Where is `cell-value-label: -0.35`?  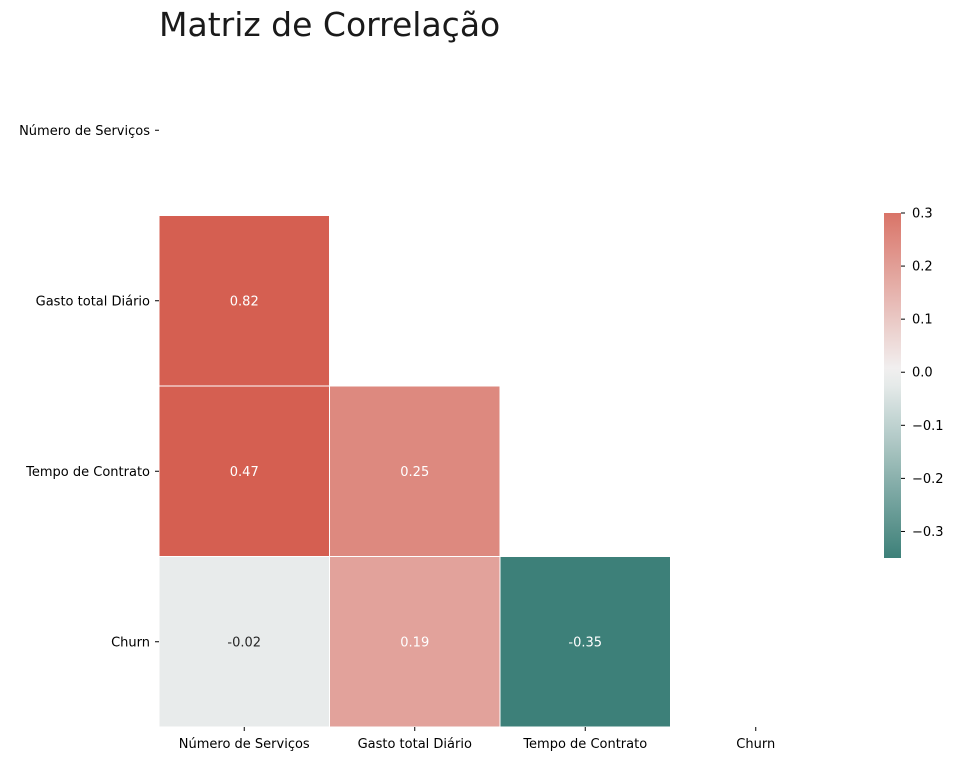
cell-value-label: -0.35 is located at coordinates (585, 642).